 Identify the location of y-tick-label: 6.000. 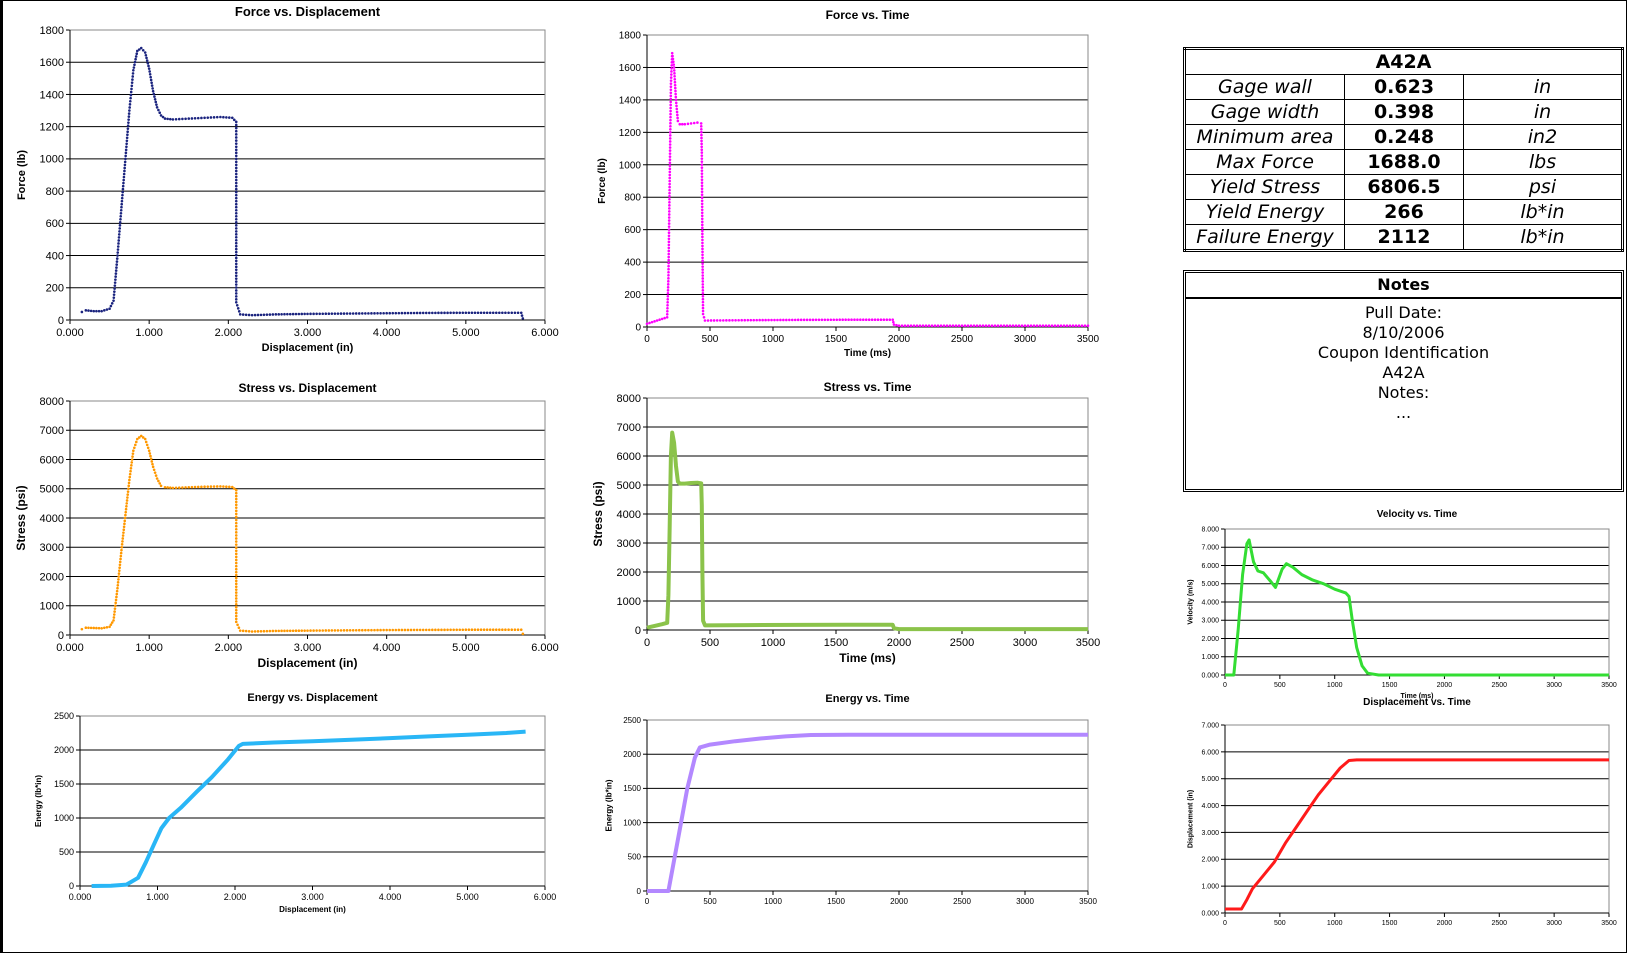
(1210, 566).